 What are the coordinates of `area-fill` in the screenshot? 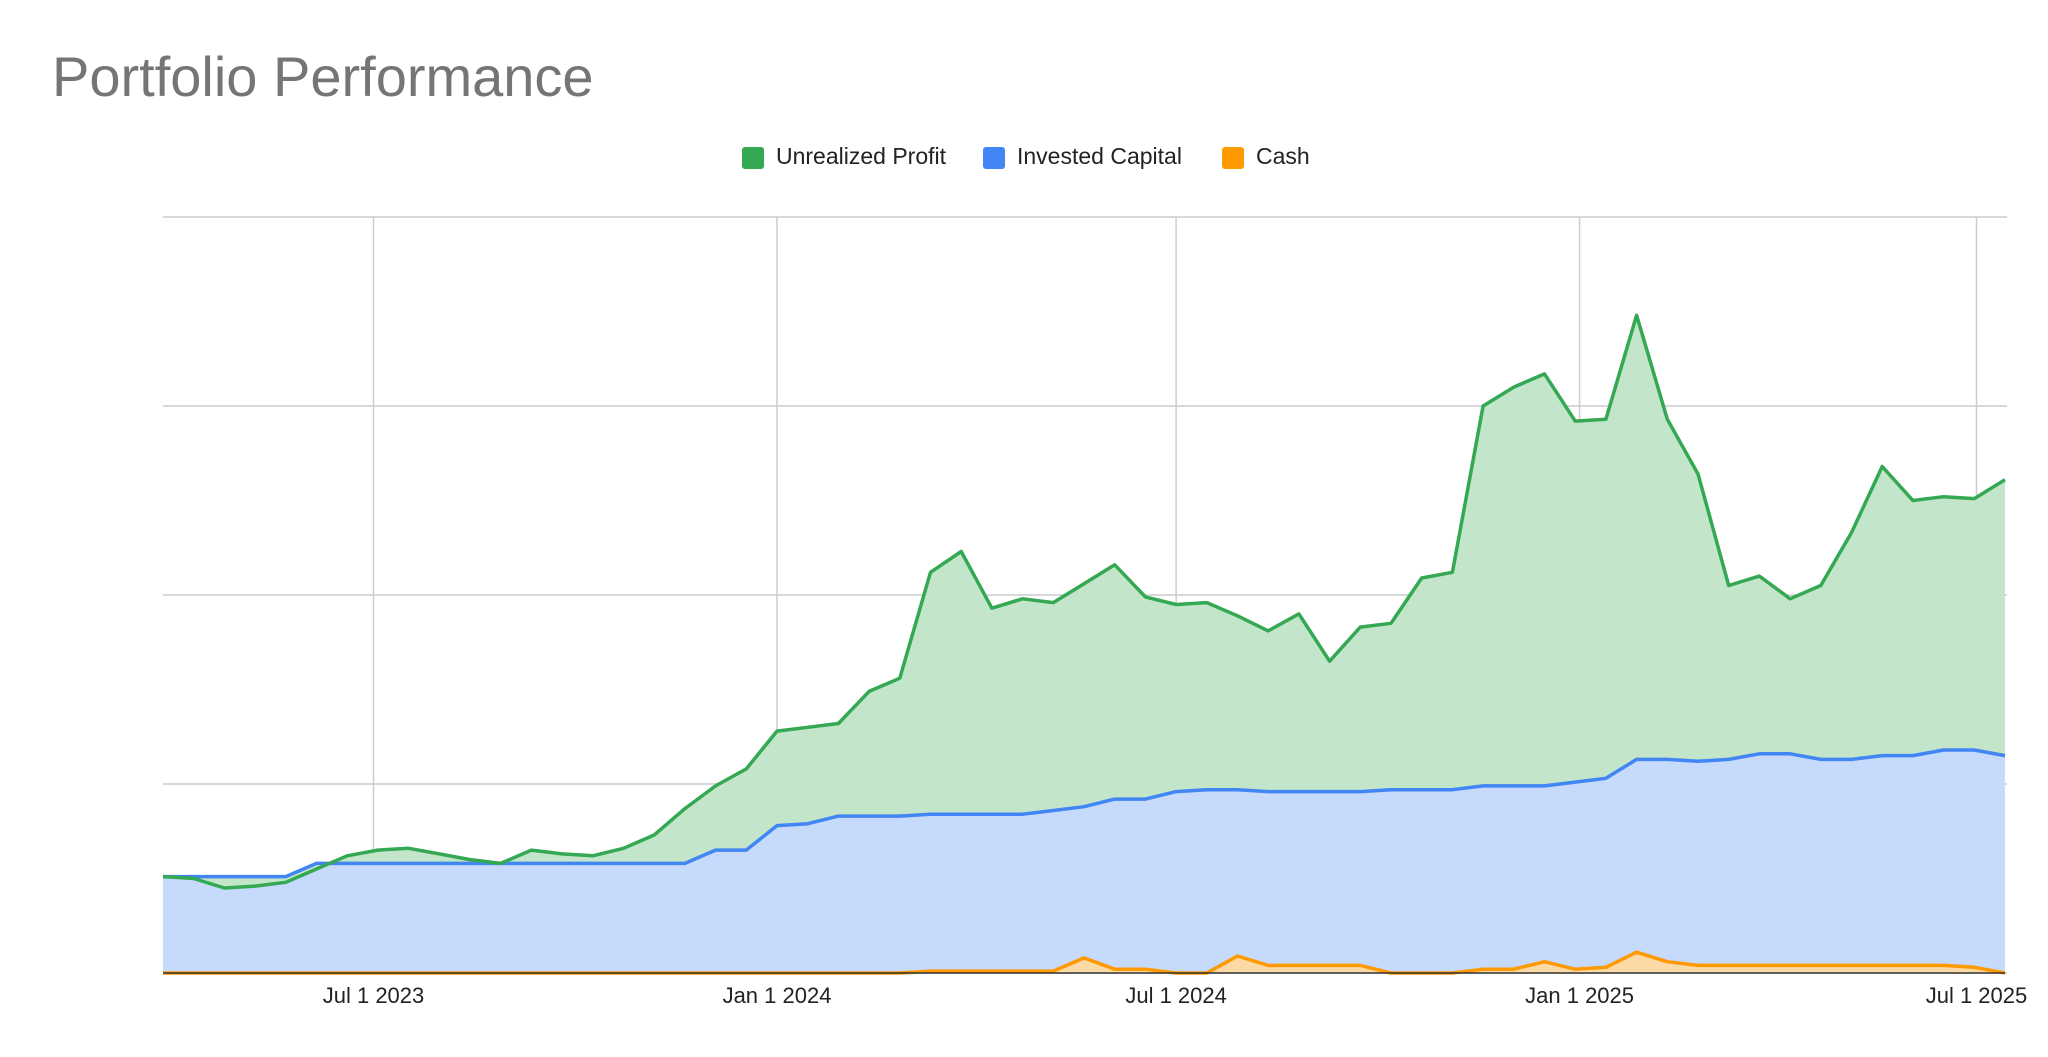 It's located at (1084, 962).